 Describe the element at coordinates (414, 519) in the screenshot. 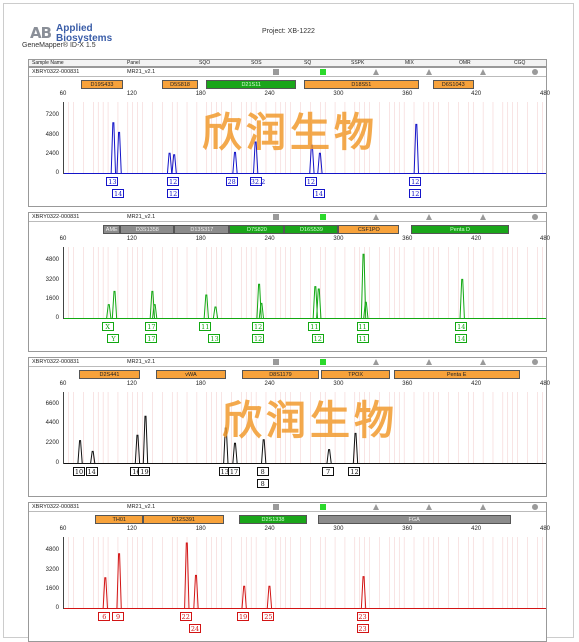

I see `locus-fga: FGA` at that location.